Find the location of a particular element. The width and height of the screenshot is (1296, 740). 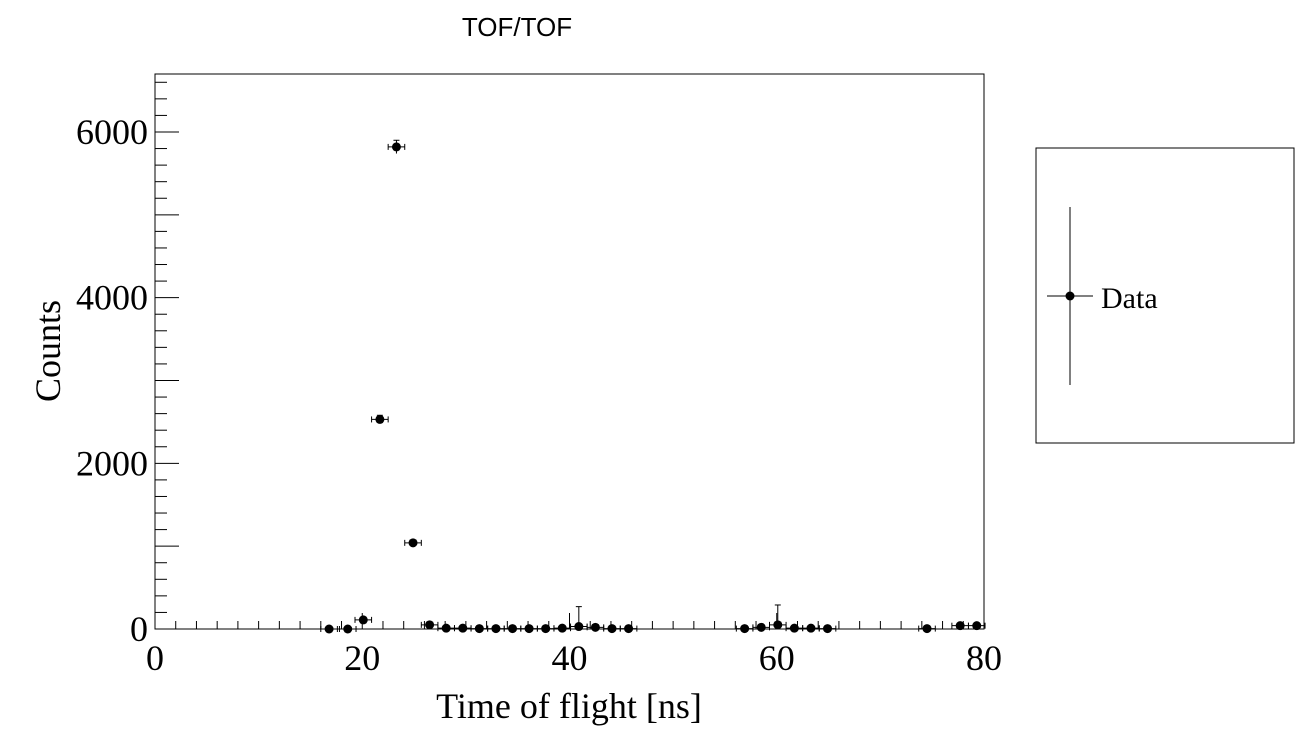

legend-marker is located at coordinates (1070, 296).